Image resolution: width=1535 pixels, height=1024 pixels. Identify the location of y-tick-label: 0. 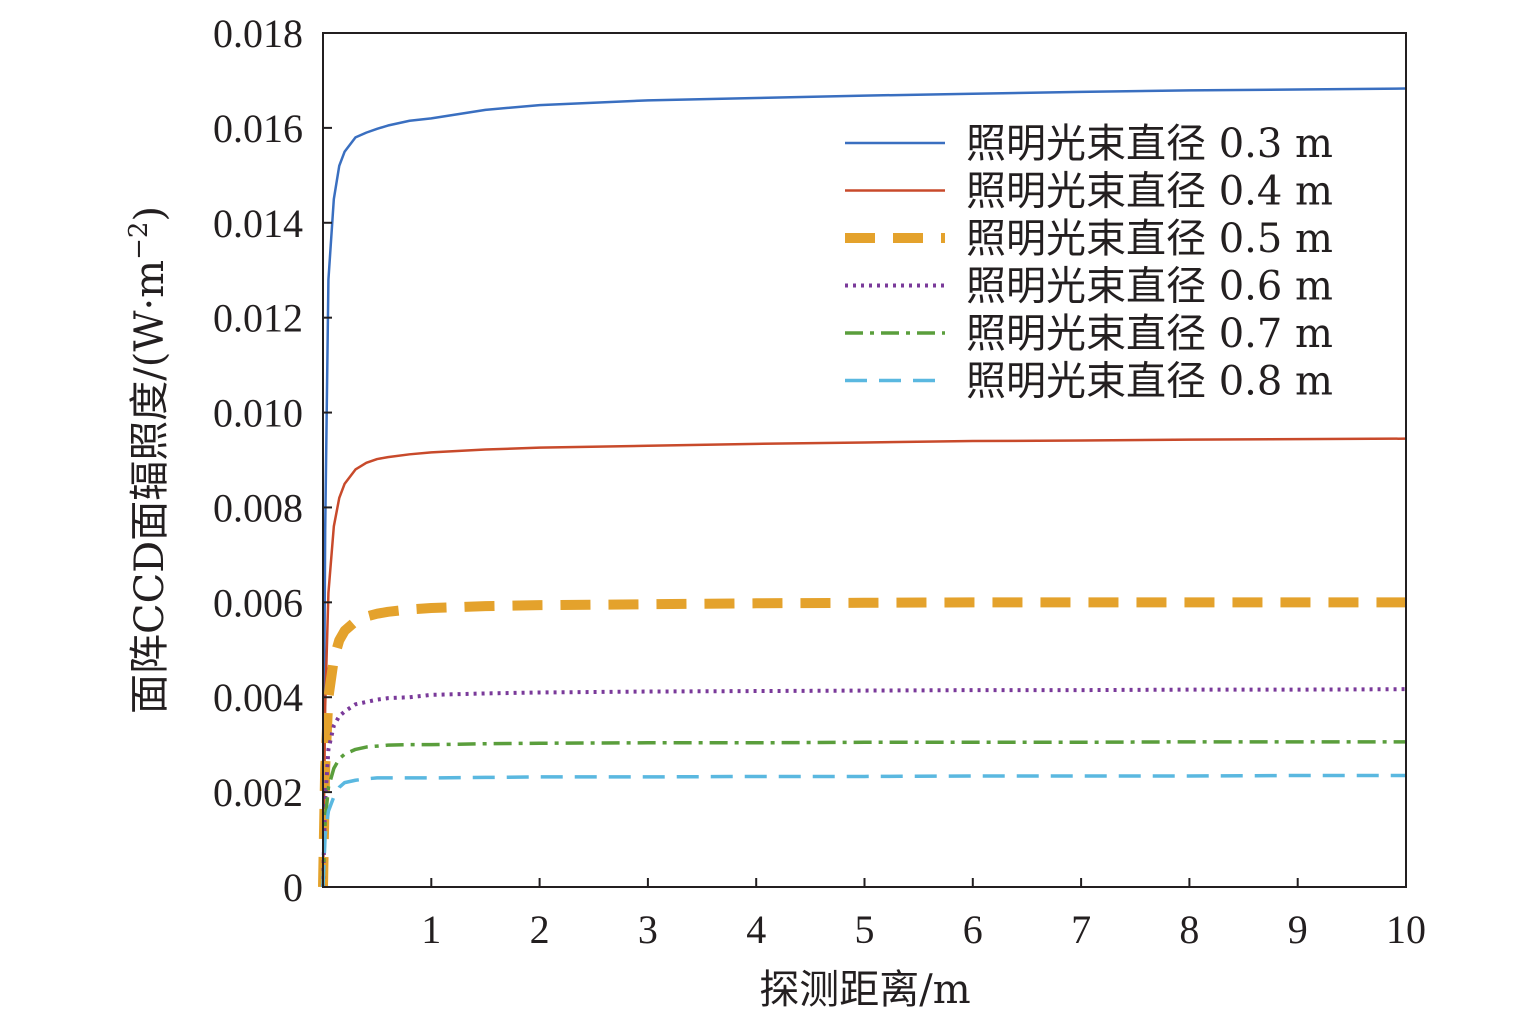
(293, 887).